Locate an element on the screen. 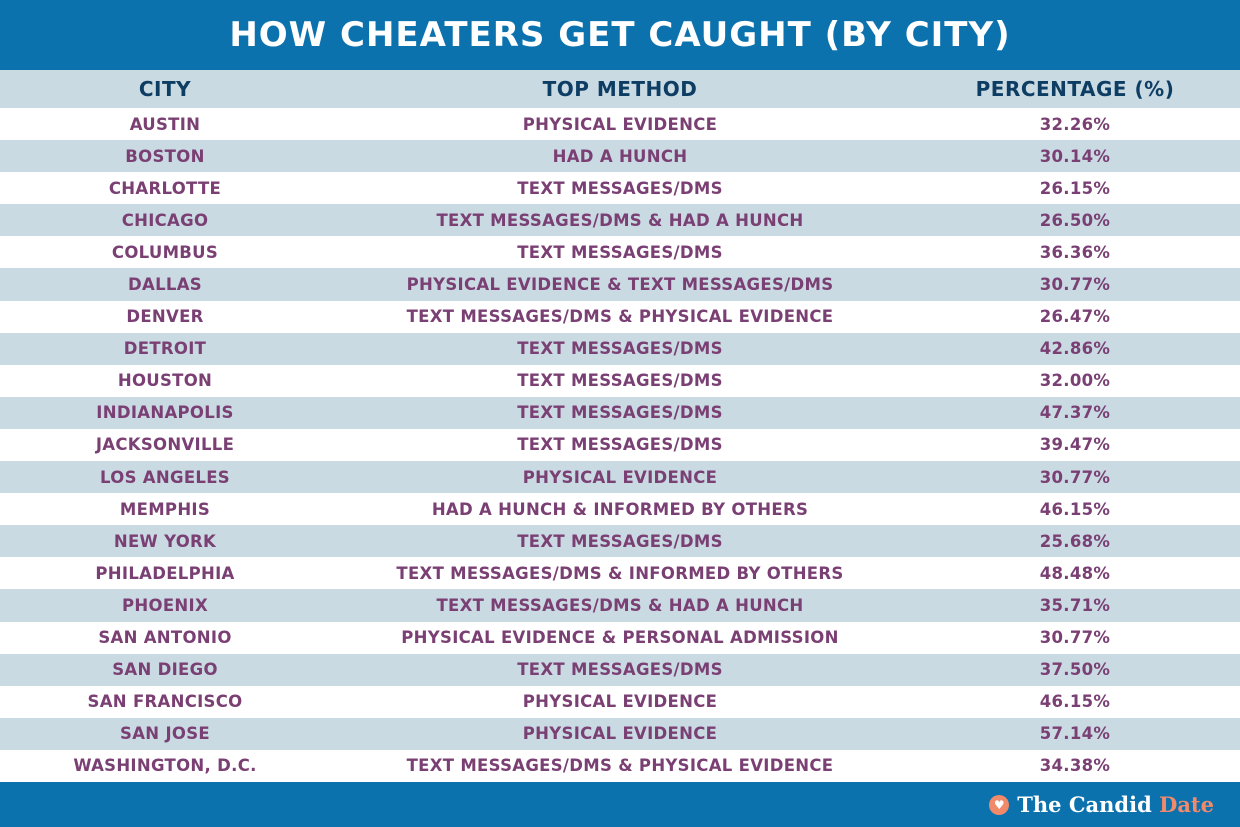  city-cell: SAN JOSE is located at coordinates (165, 734).